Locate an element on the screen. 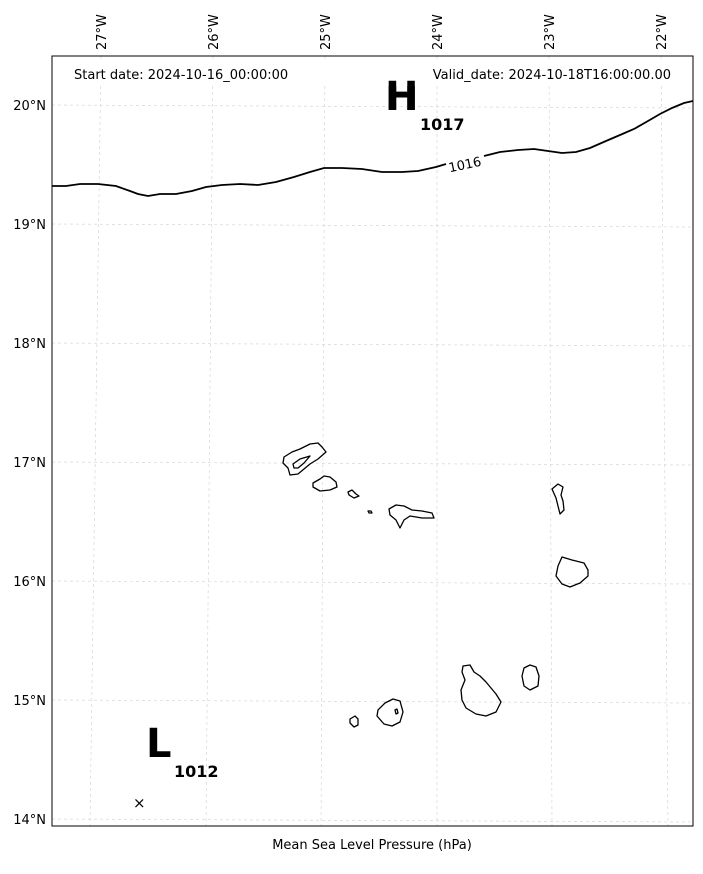 The height and width of the screenshot is (874, 703). island-sao-nicolau is located at coordinates (411, 516).